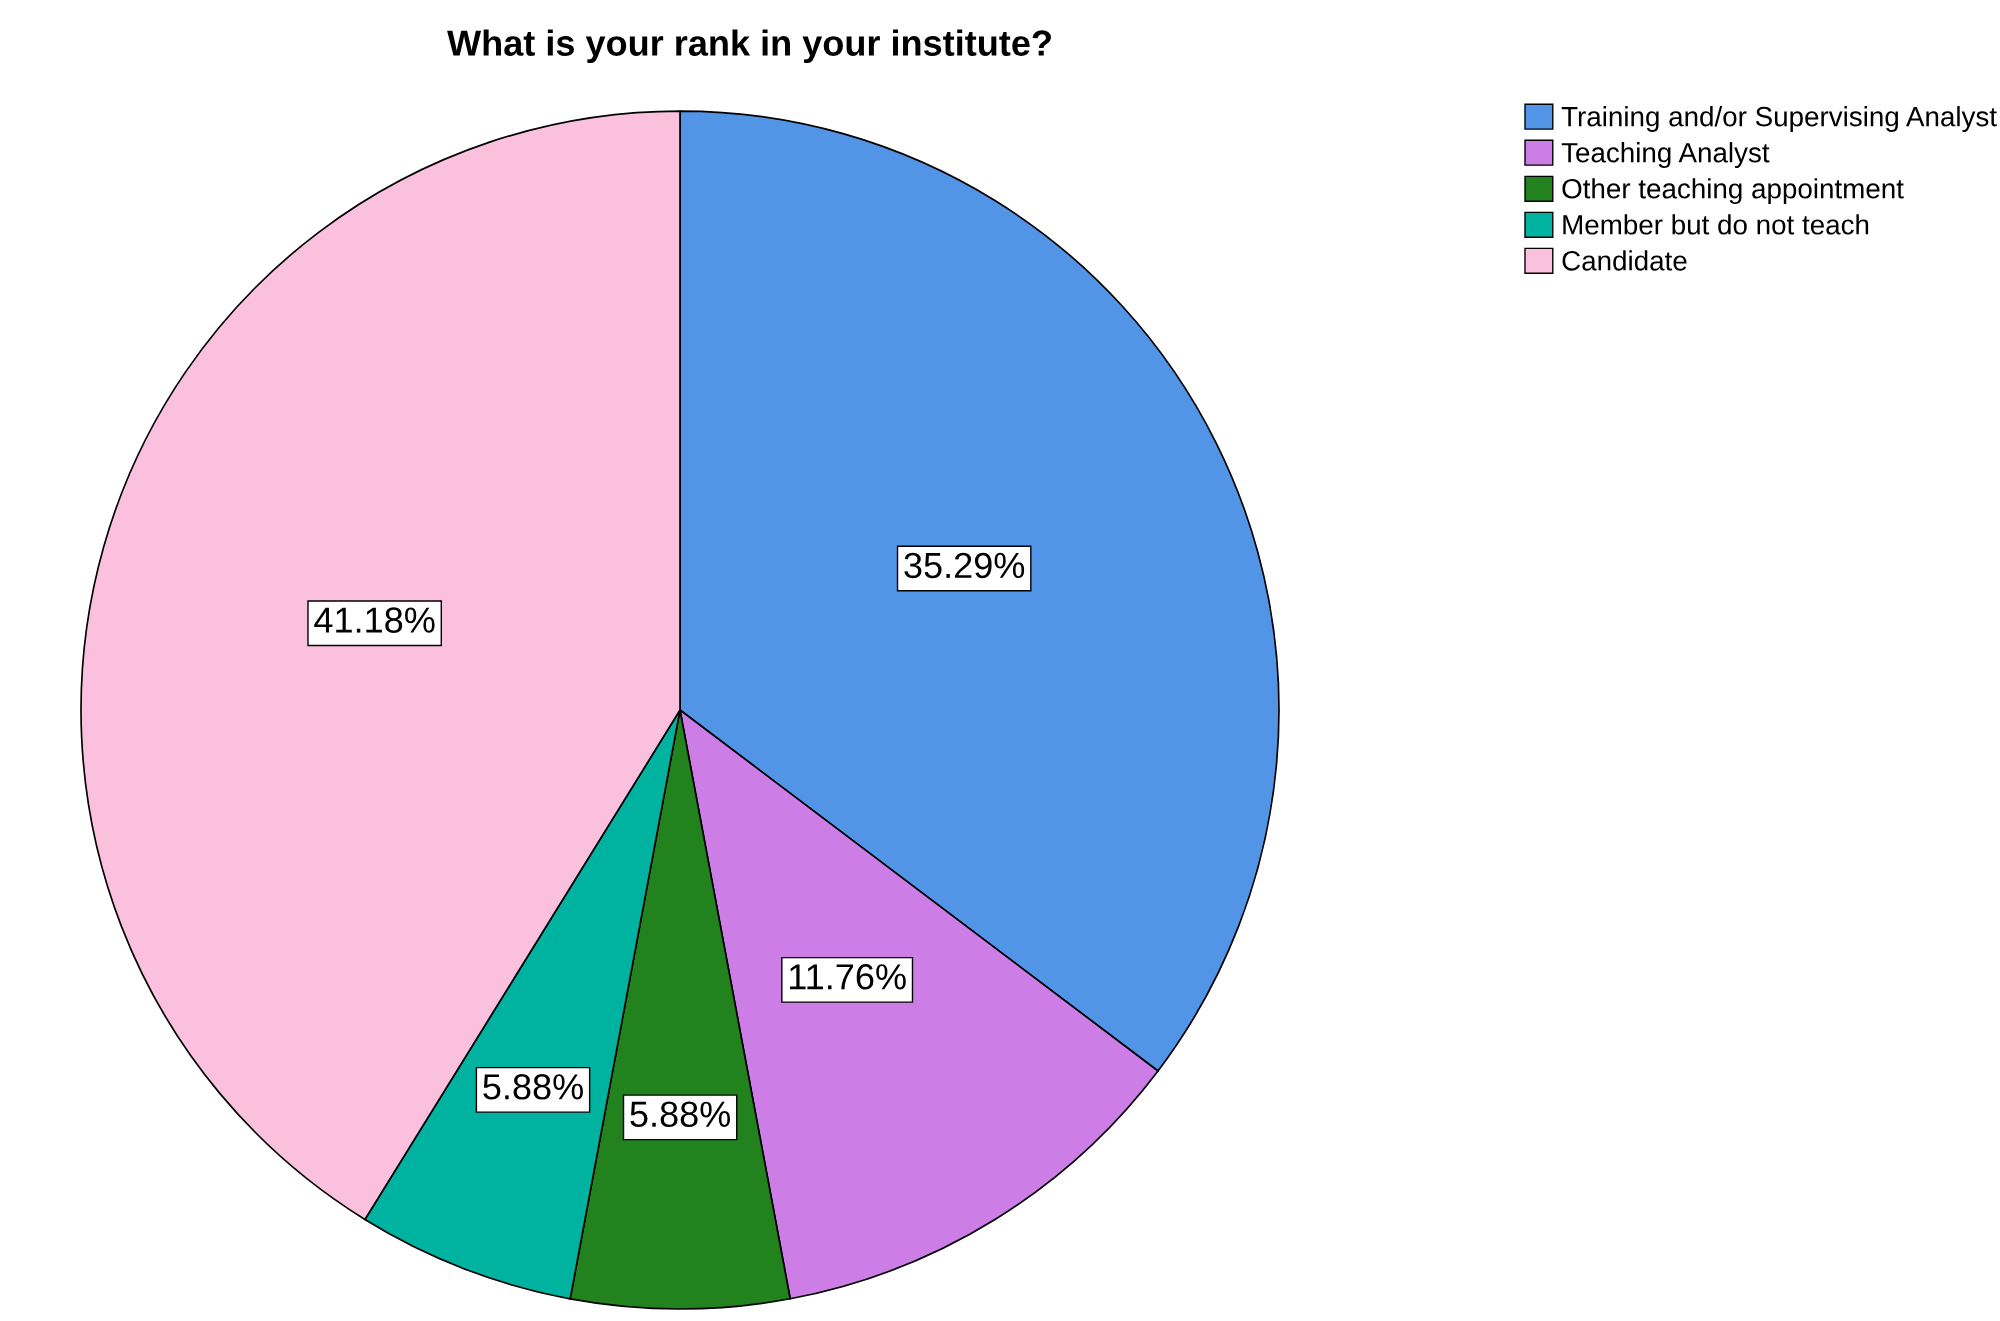 Image resolution: width=2000 pixels, height=1321 pixels. I want to click on legend-label: Member but do not teach, so click(1716, 224).